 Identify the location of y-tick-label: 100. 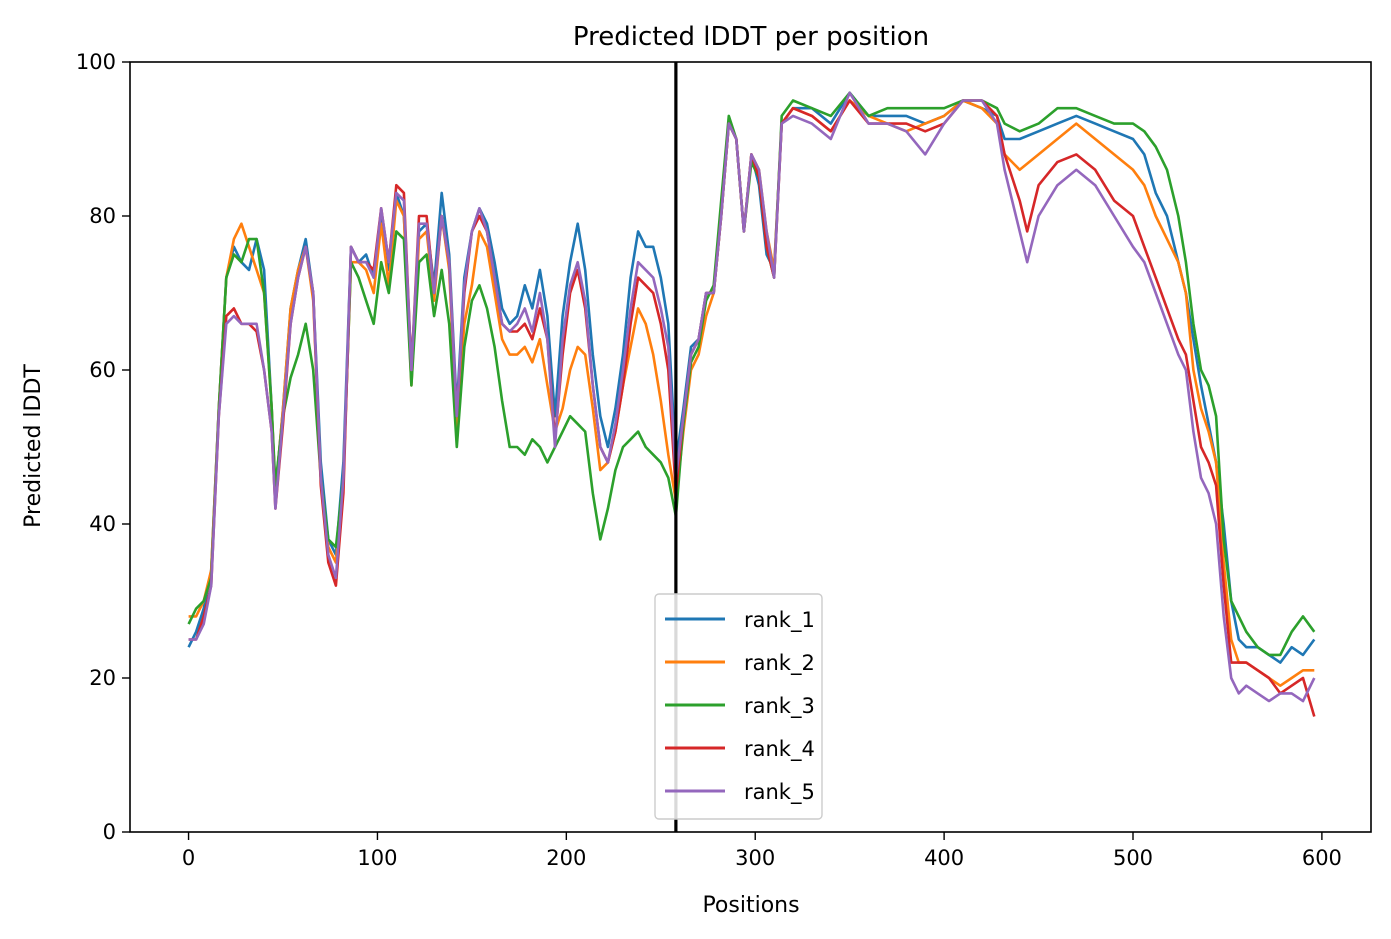
(96, 62).